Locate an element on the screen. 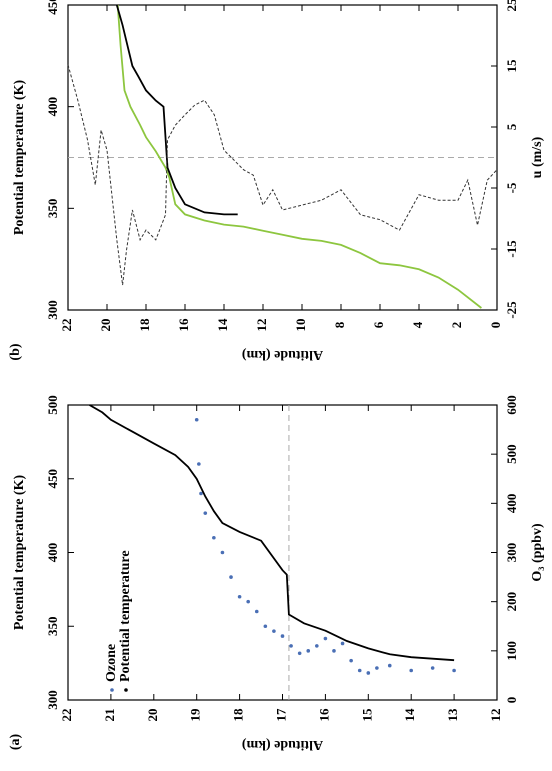 Image resolution: width=552 pixels, height=771 pixels. series-line is located at coordinates (176, 110).